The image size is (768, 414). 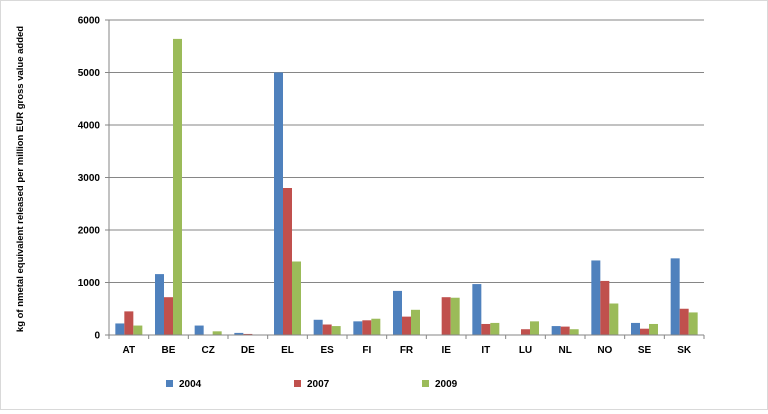 What do you see at coordinates (653, 329) in the screenshot?
I see `bar-se-2009` at bounding box center [653, 329].